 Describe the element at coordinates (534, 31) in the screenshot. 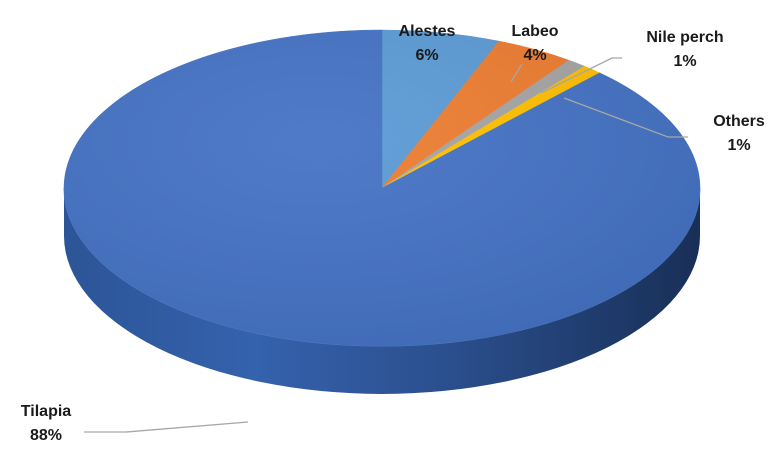

I see `label-labeo-name: Labeo` at that location.